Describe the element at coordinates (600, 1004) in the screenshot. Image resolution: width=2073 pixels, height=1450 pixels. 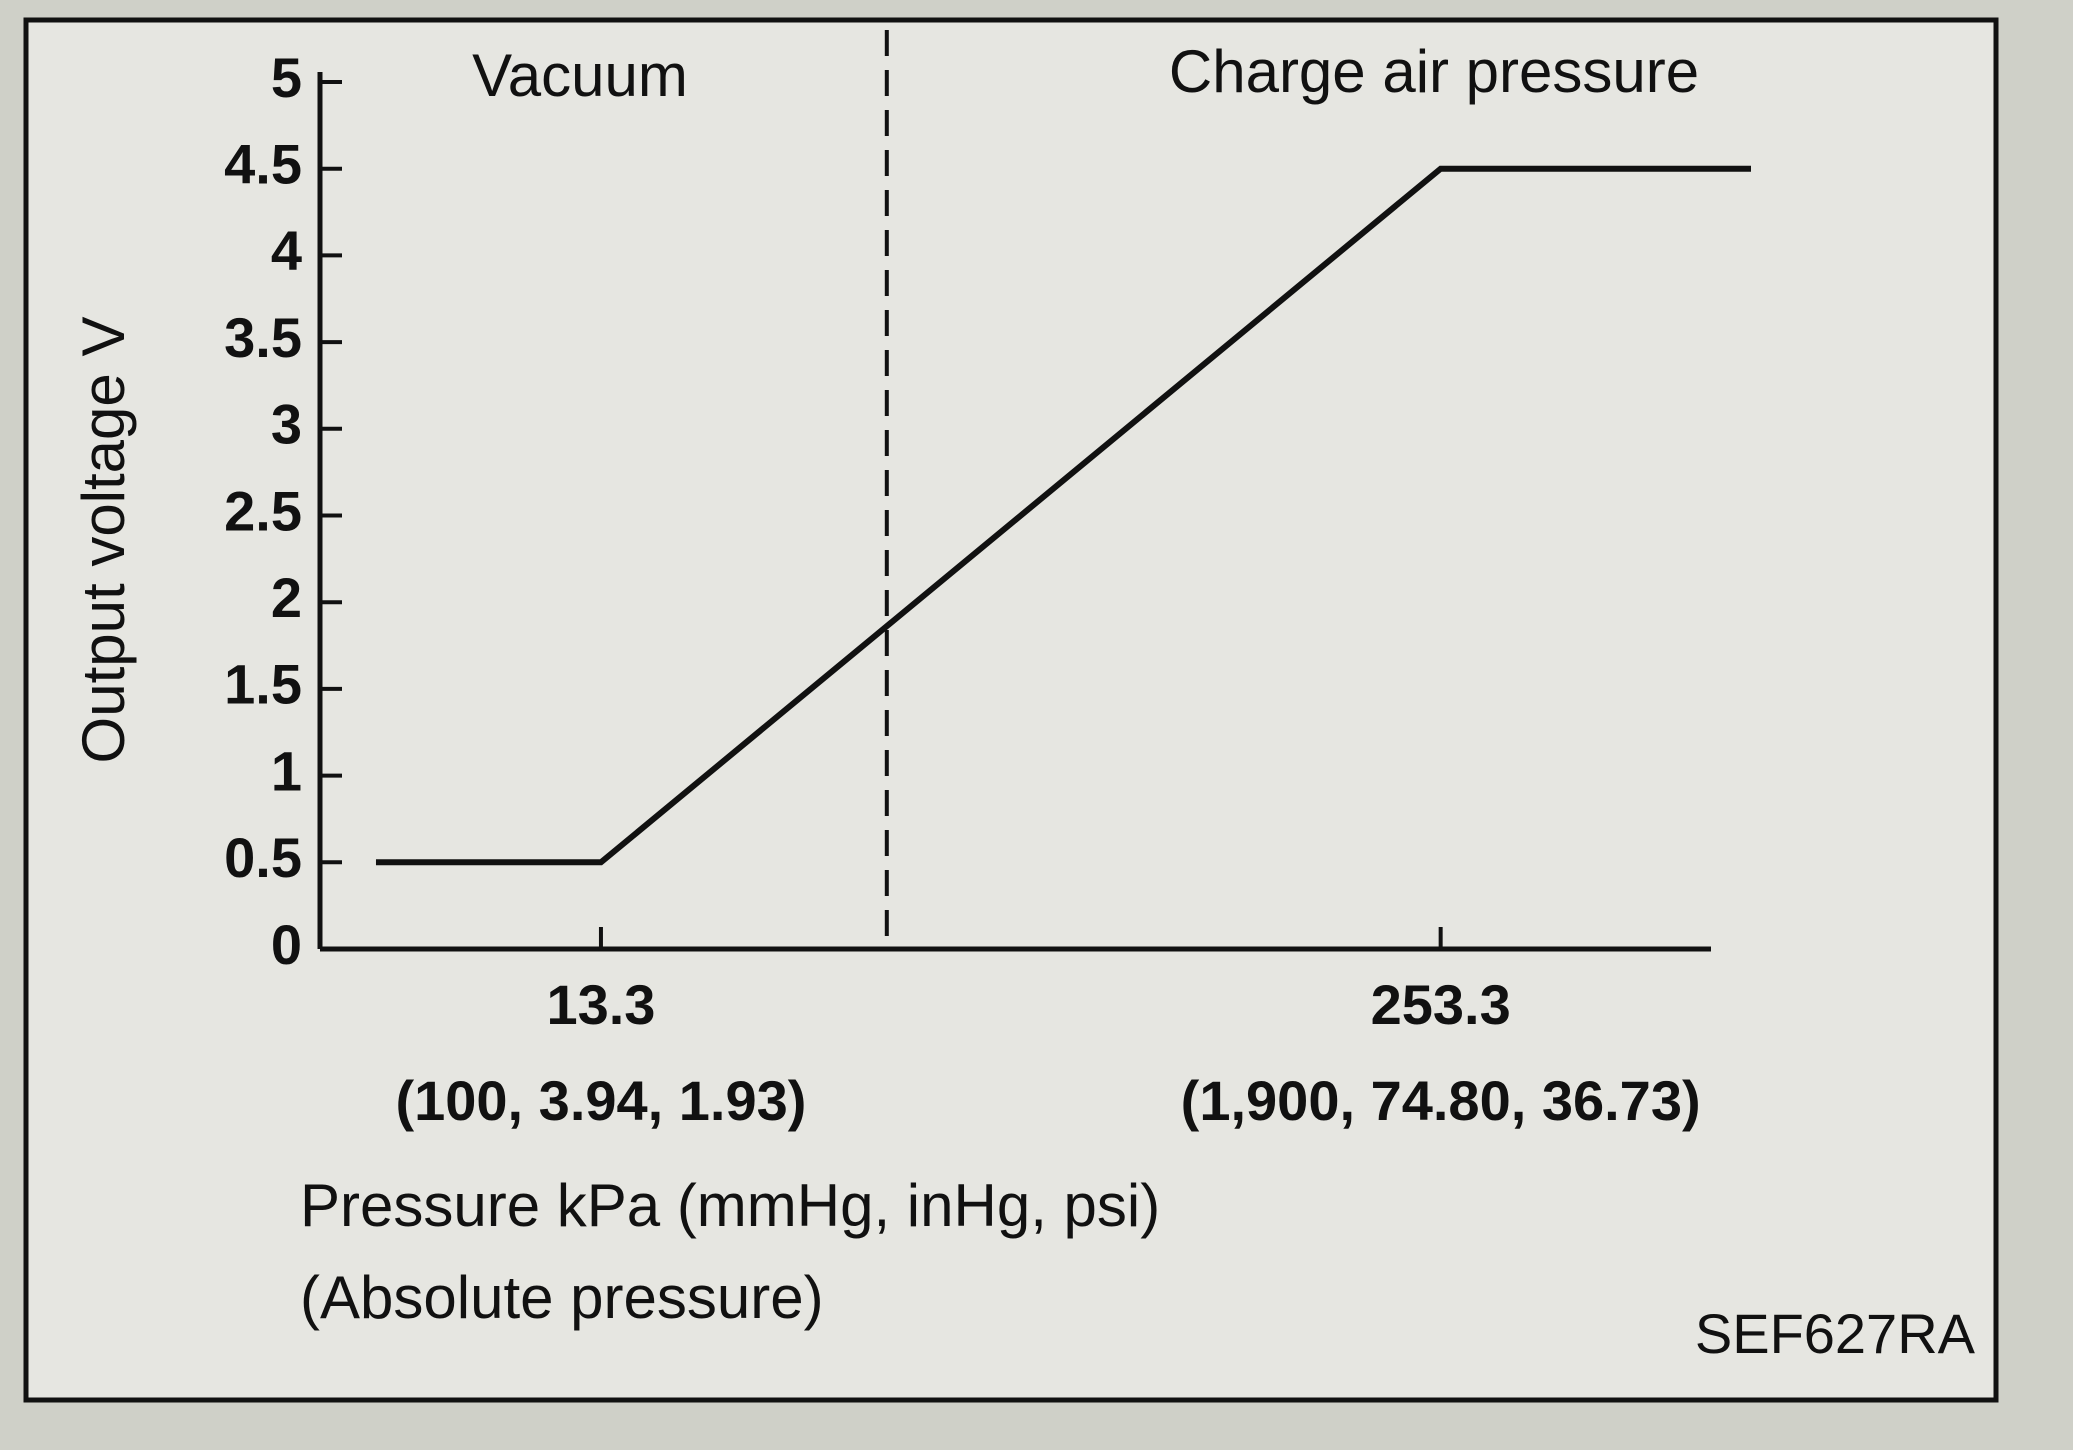
I see `x-tick-label: 13.3` at that location.